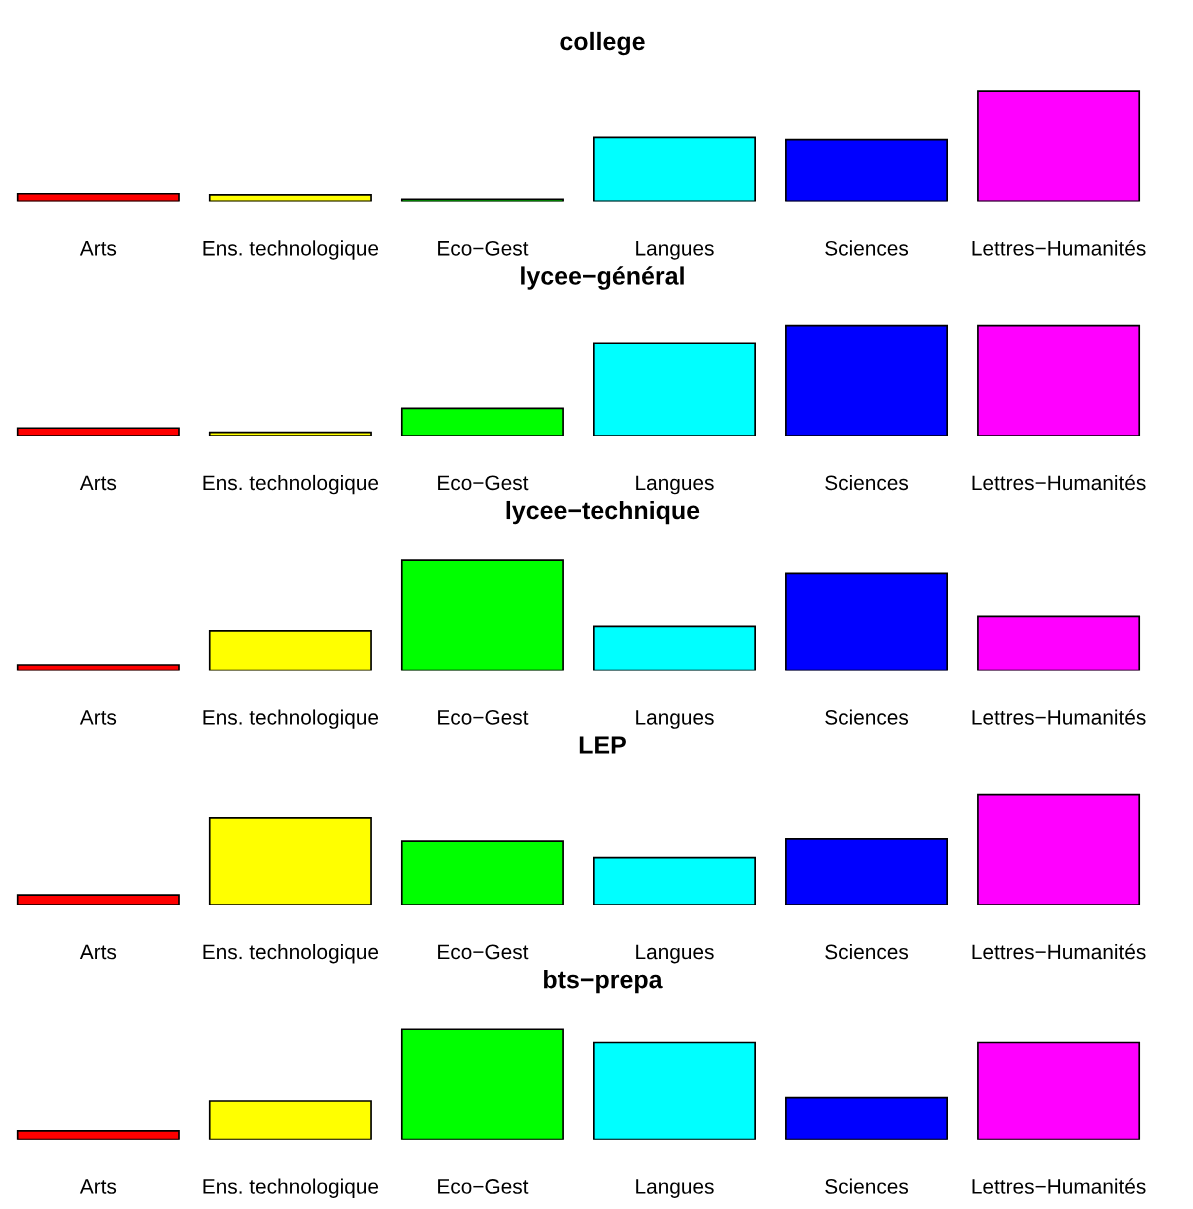  I want to click on chart-title: bts−prepa, so click(603, 982).